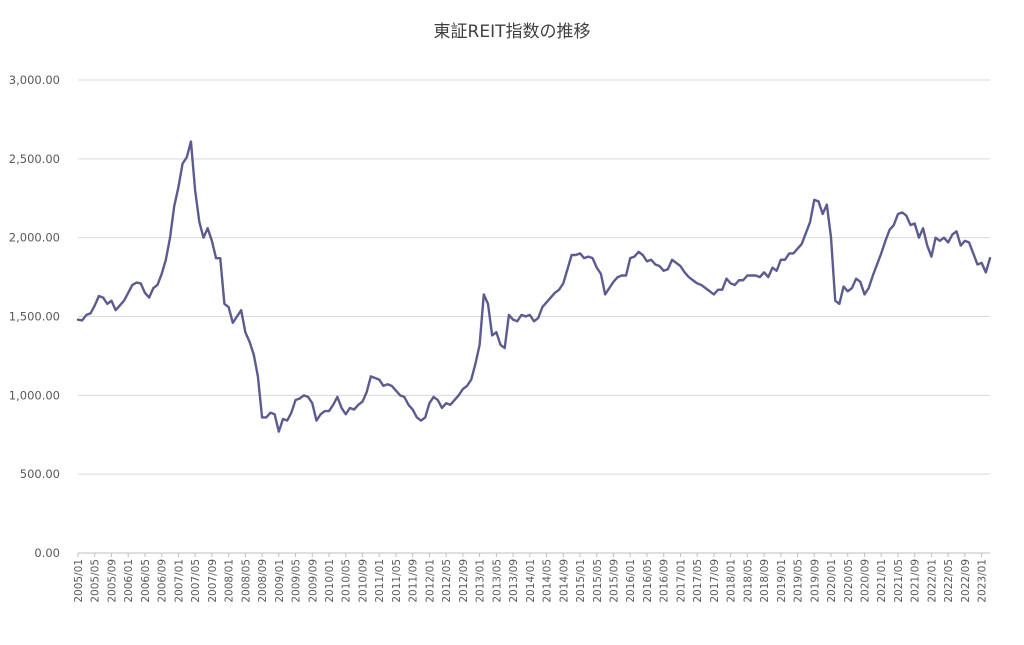  Describe the element at coordinates (665, 581) in the screenshot. I see `x-tick-label: 2016/09` at that location.